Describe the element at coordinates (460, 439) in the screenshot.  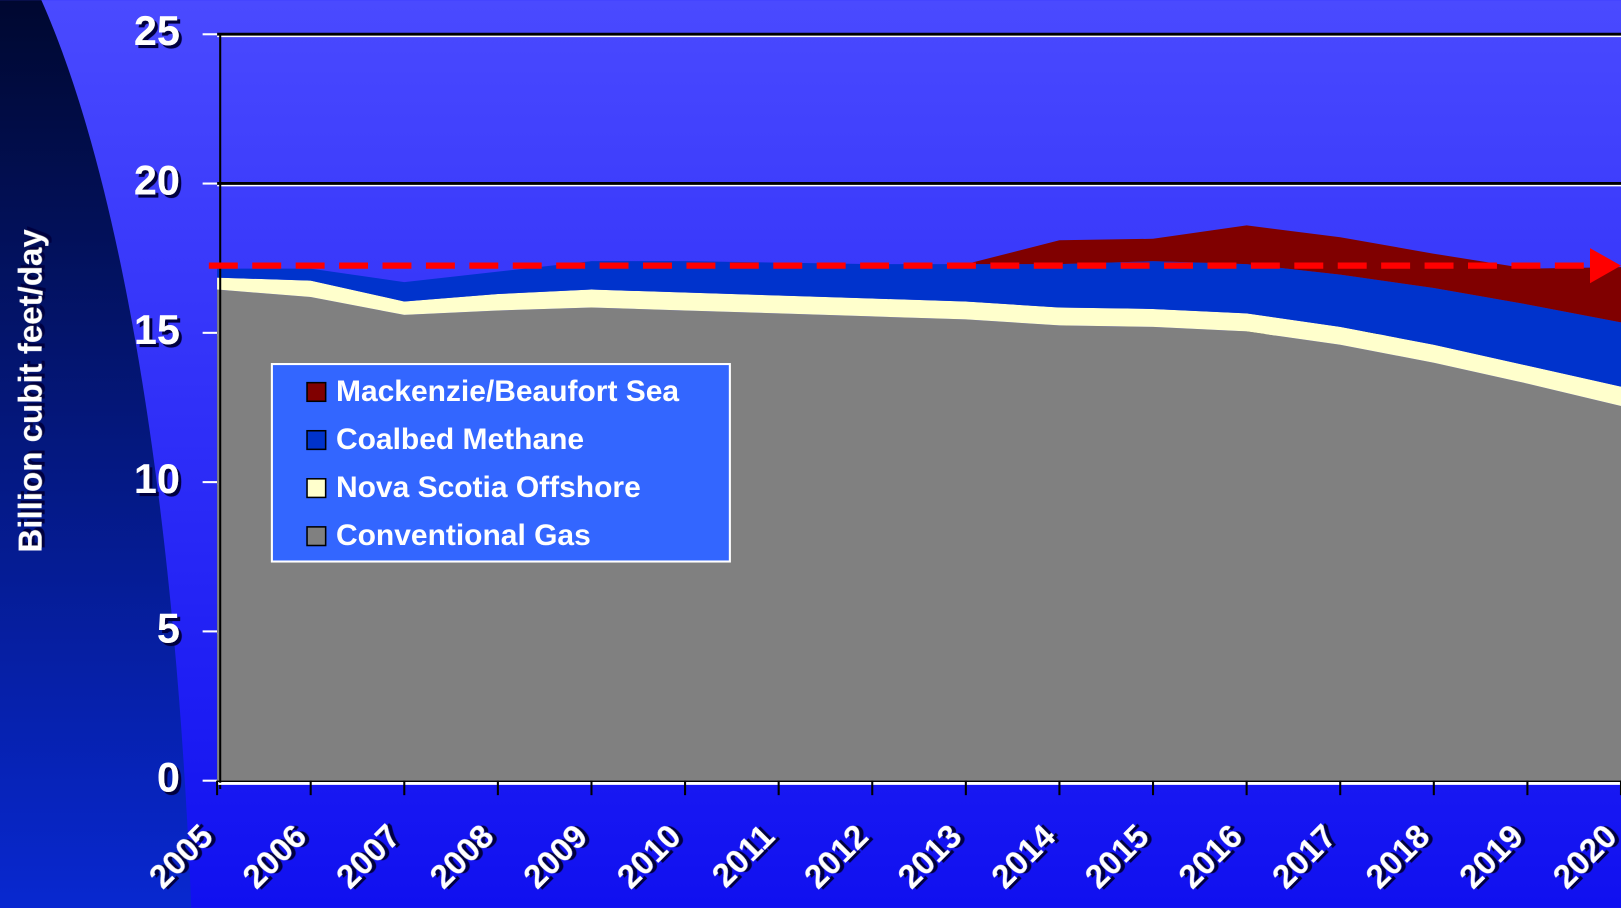
I see `legend-label: Coalbed Methane` at that location.